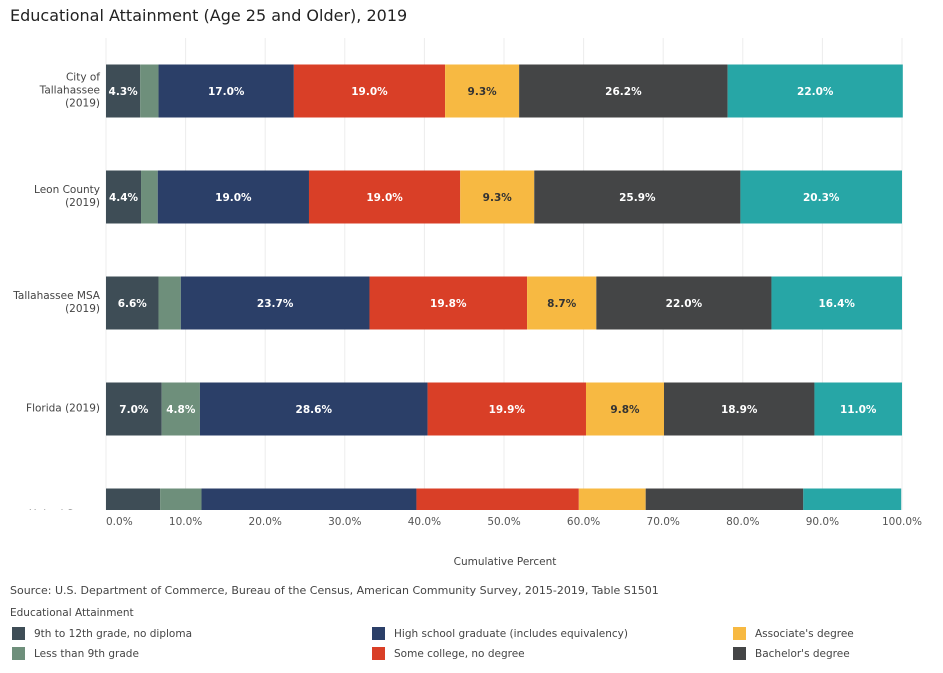  What do you see at coordinates (742, 522) in the screenshot?
I see `x-tick-label: 80.0%` at bounding box center [742, 522].